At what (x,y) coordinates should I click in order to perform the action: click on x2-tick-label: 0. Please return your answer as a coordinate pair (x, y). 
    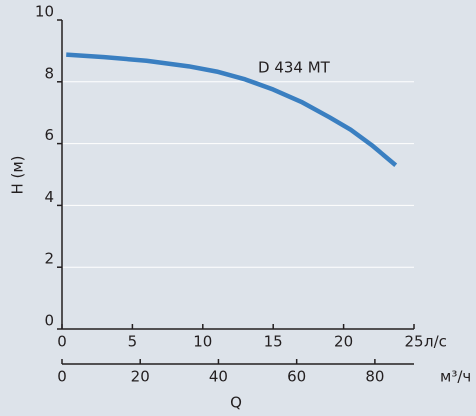
    Looking at the image, I should click on (62, 377).